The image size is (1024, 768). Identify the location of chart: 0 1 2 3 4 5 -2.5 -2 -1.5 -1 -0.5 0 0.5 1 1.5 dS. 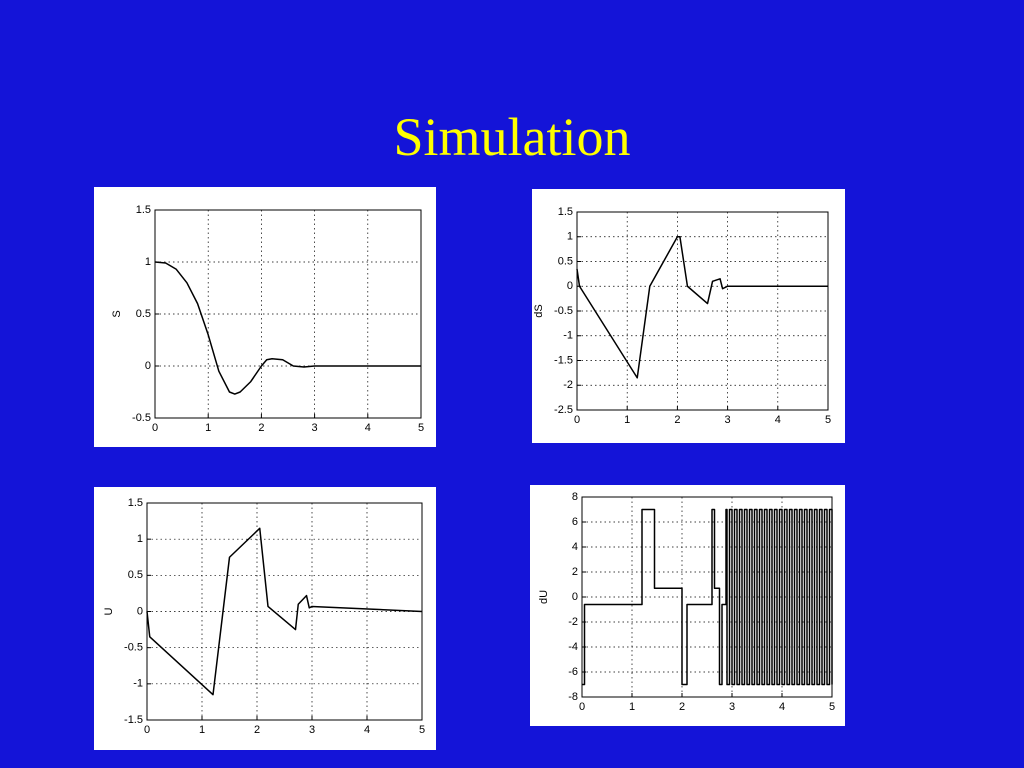
(688, 316).